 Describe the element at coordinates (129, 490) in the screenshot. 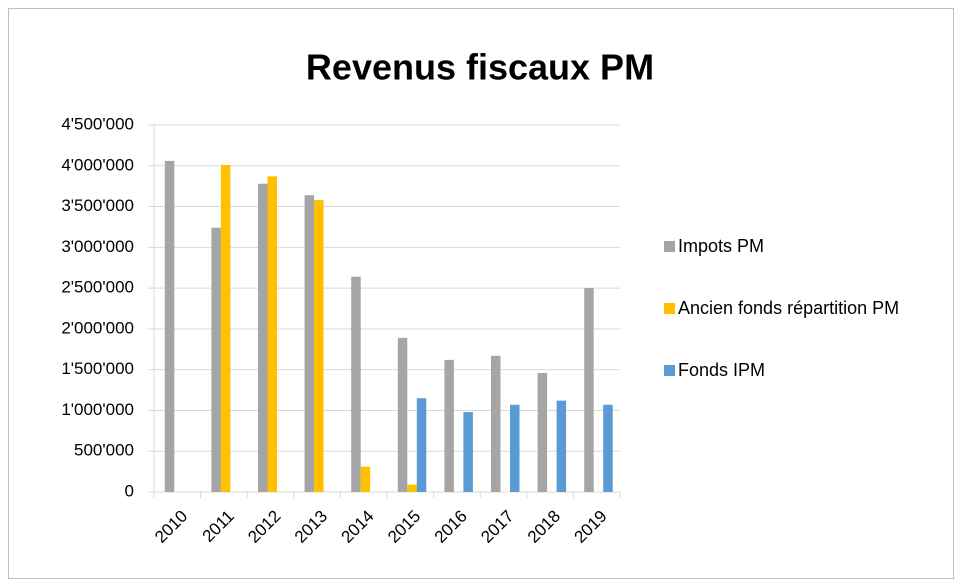

I see `y-tick-label: 0` at that location.